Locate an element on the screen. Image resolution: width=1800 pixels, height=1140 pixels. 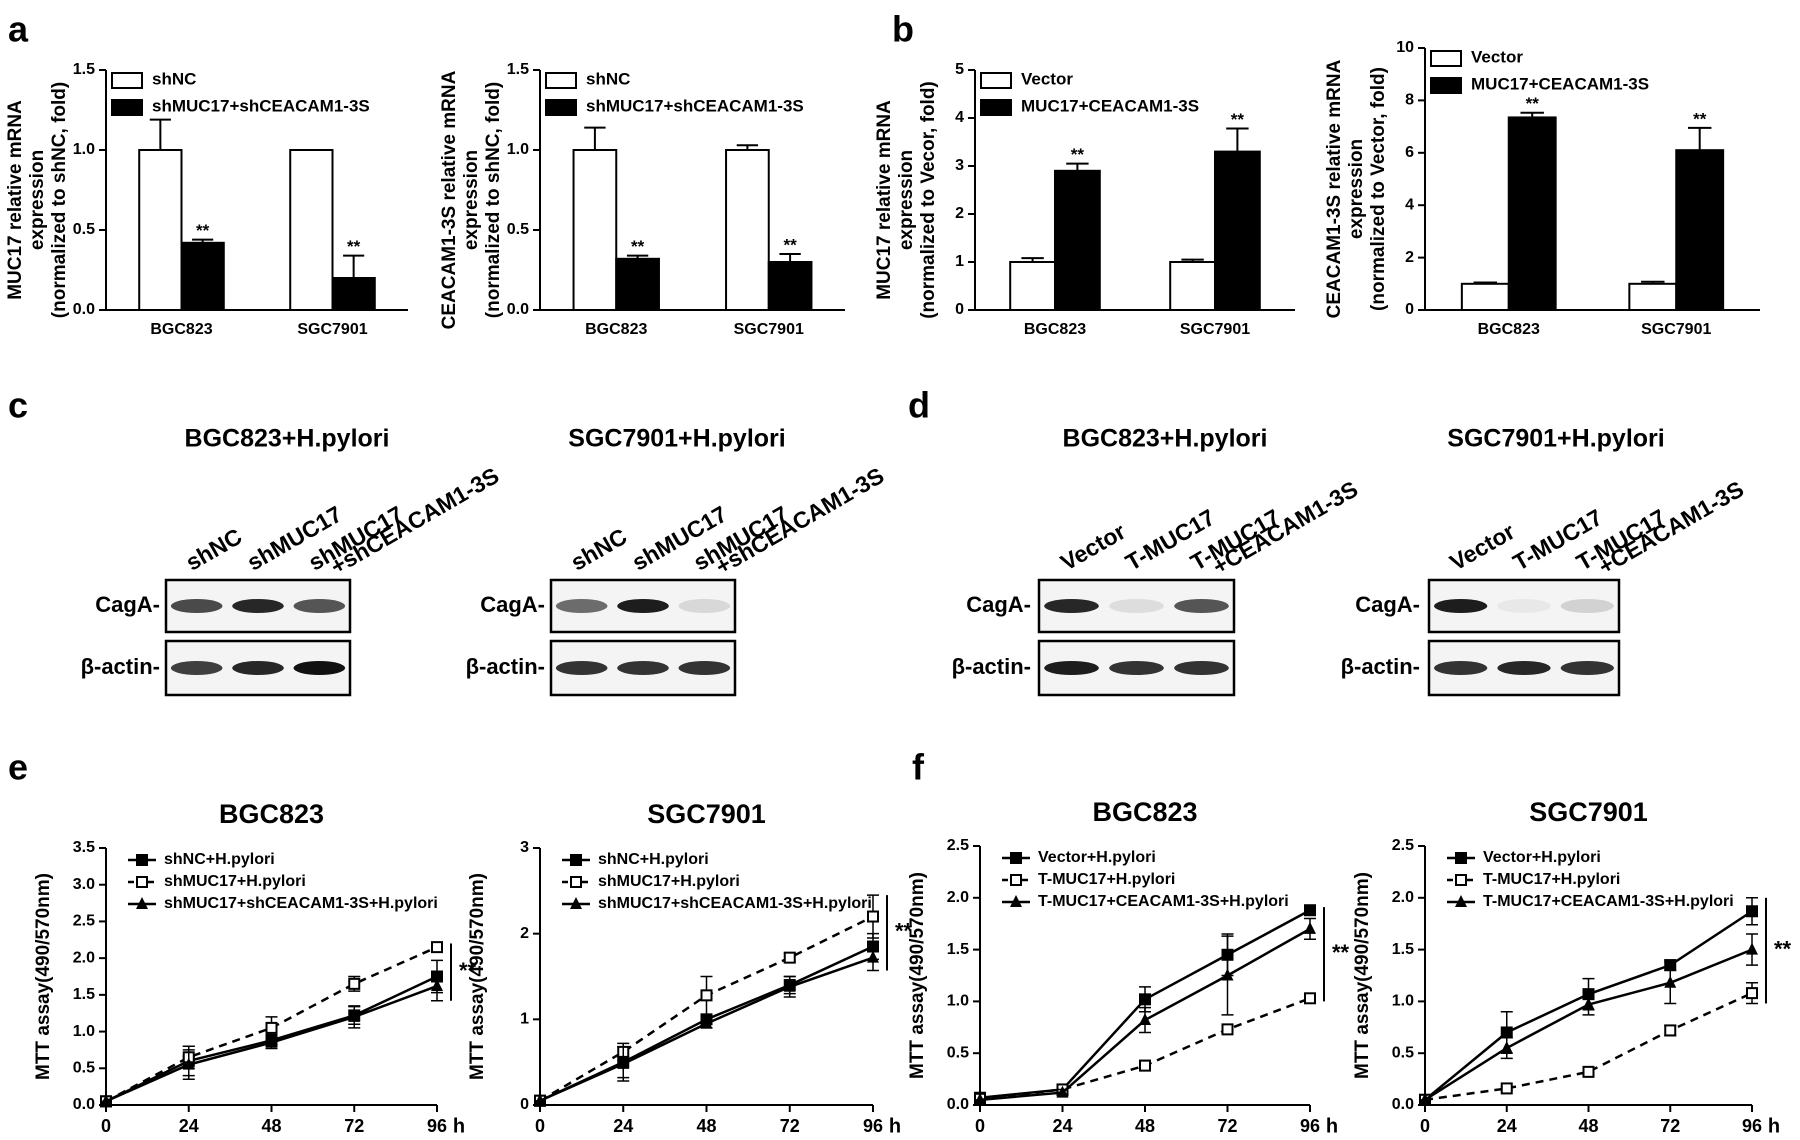
y-tick-label: 1.0 is located at coordinates (84, 1031).